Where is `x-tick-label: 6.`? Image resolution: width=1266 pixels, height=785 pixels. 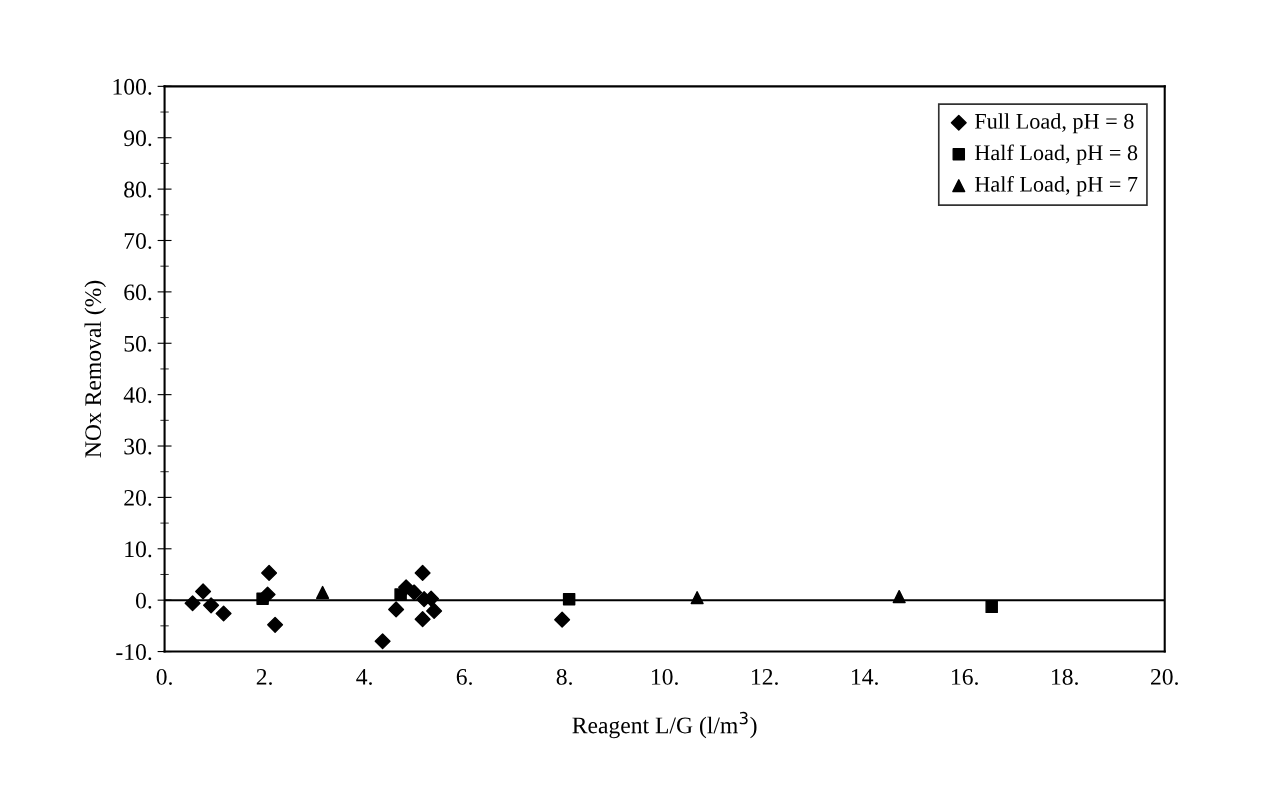 x-tick-label: 6. is located at coordinates (464, 676).